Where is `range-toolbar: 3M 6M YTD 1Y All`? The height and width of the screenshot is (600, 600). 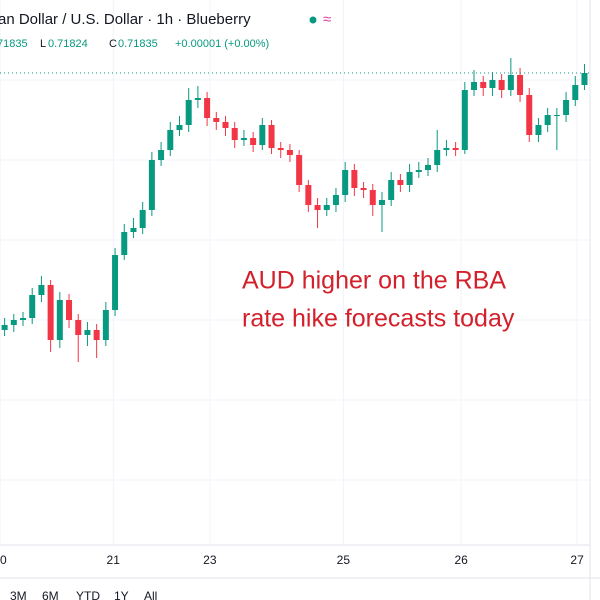 range-toolbar: 3M 6M YTD 1Y All is located at coordinates (83, 594).